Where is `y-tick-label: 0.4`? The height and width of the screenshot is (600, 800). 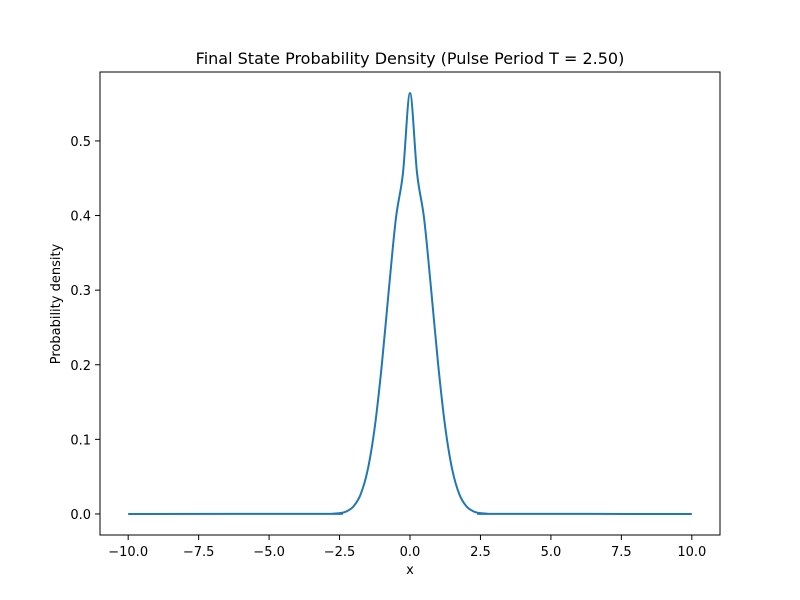 y-tick-label: 0.4 is located at coordinates (80, 217).